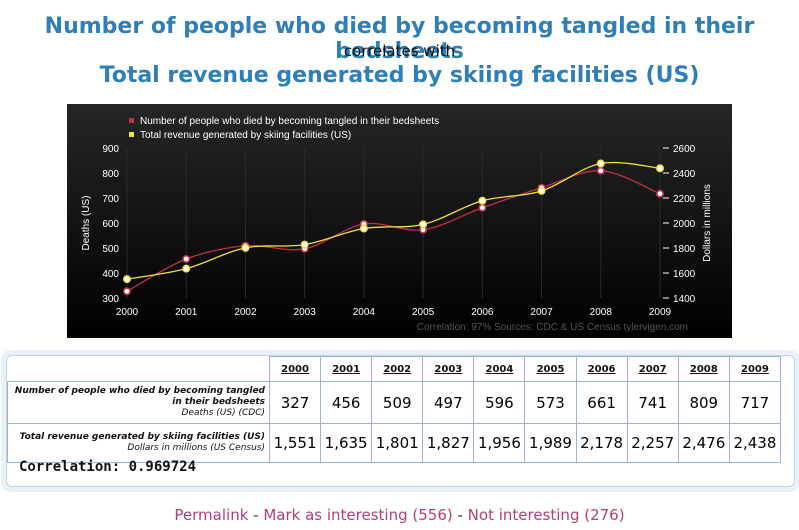 This screenshot has width=799, height=530. Describe the element at coordinates (550, 443) in the screenshot. I see `table-cell: 1,989` at that location.